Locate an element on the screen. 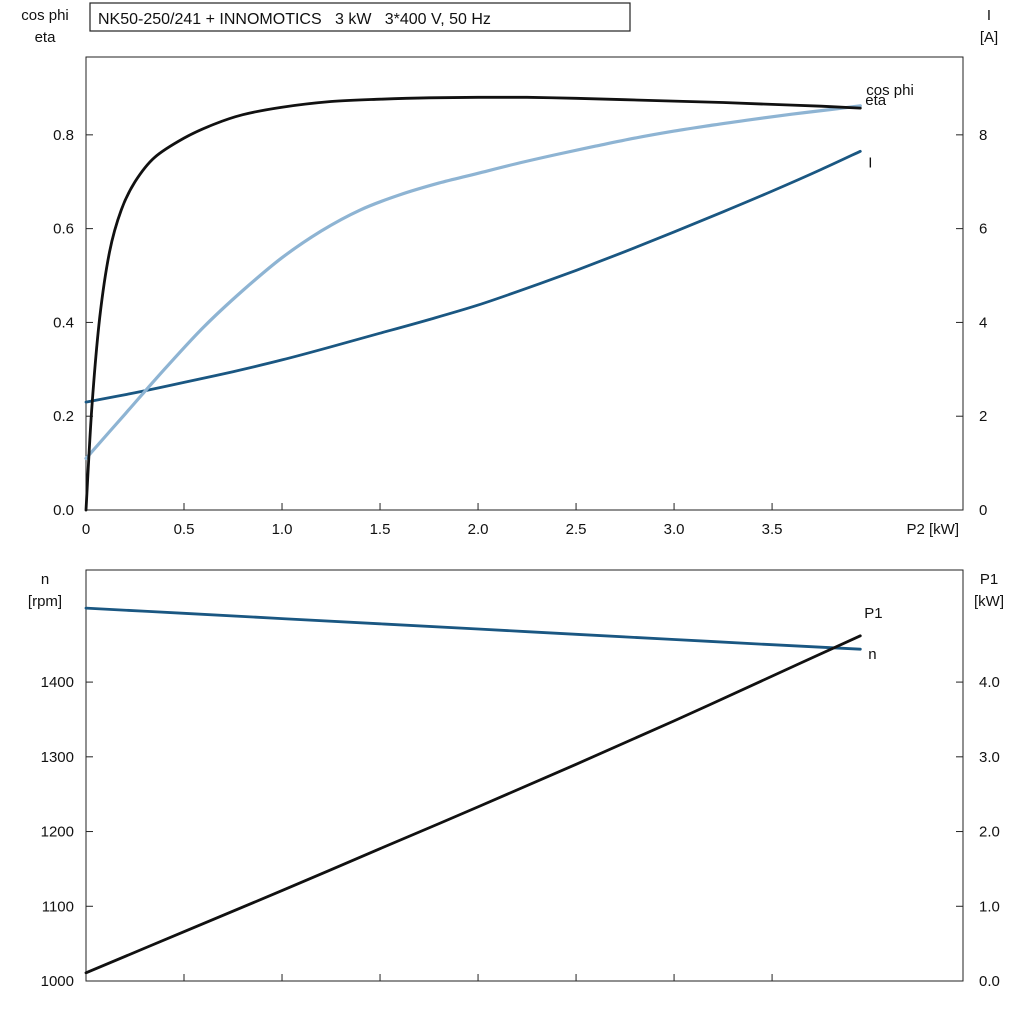 The width and height of the screenshot is (1024, 1029). left-tick-label: 0.8 is located at coordinates (63, 135).